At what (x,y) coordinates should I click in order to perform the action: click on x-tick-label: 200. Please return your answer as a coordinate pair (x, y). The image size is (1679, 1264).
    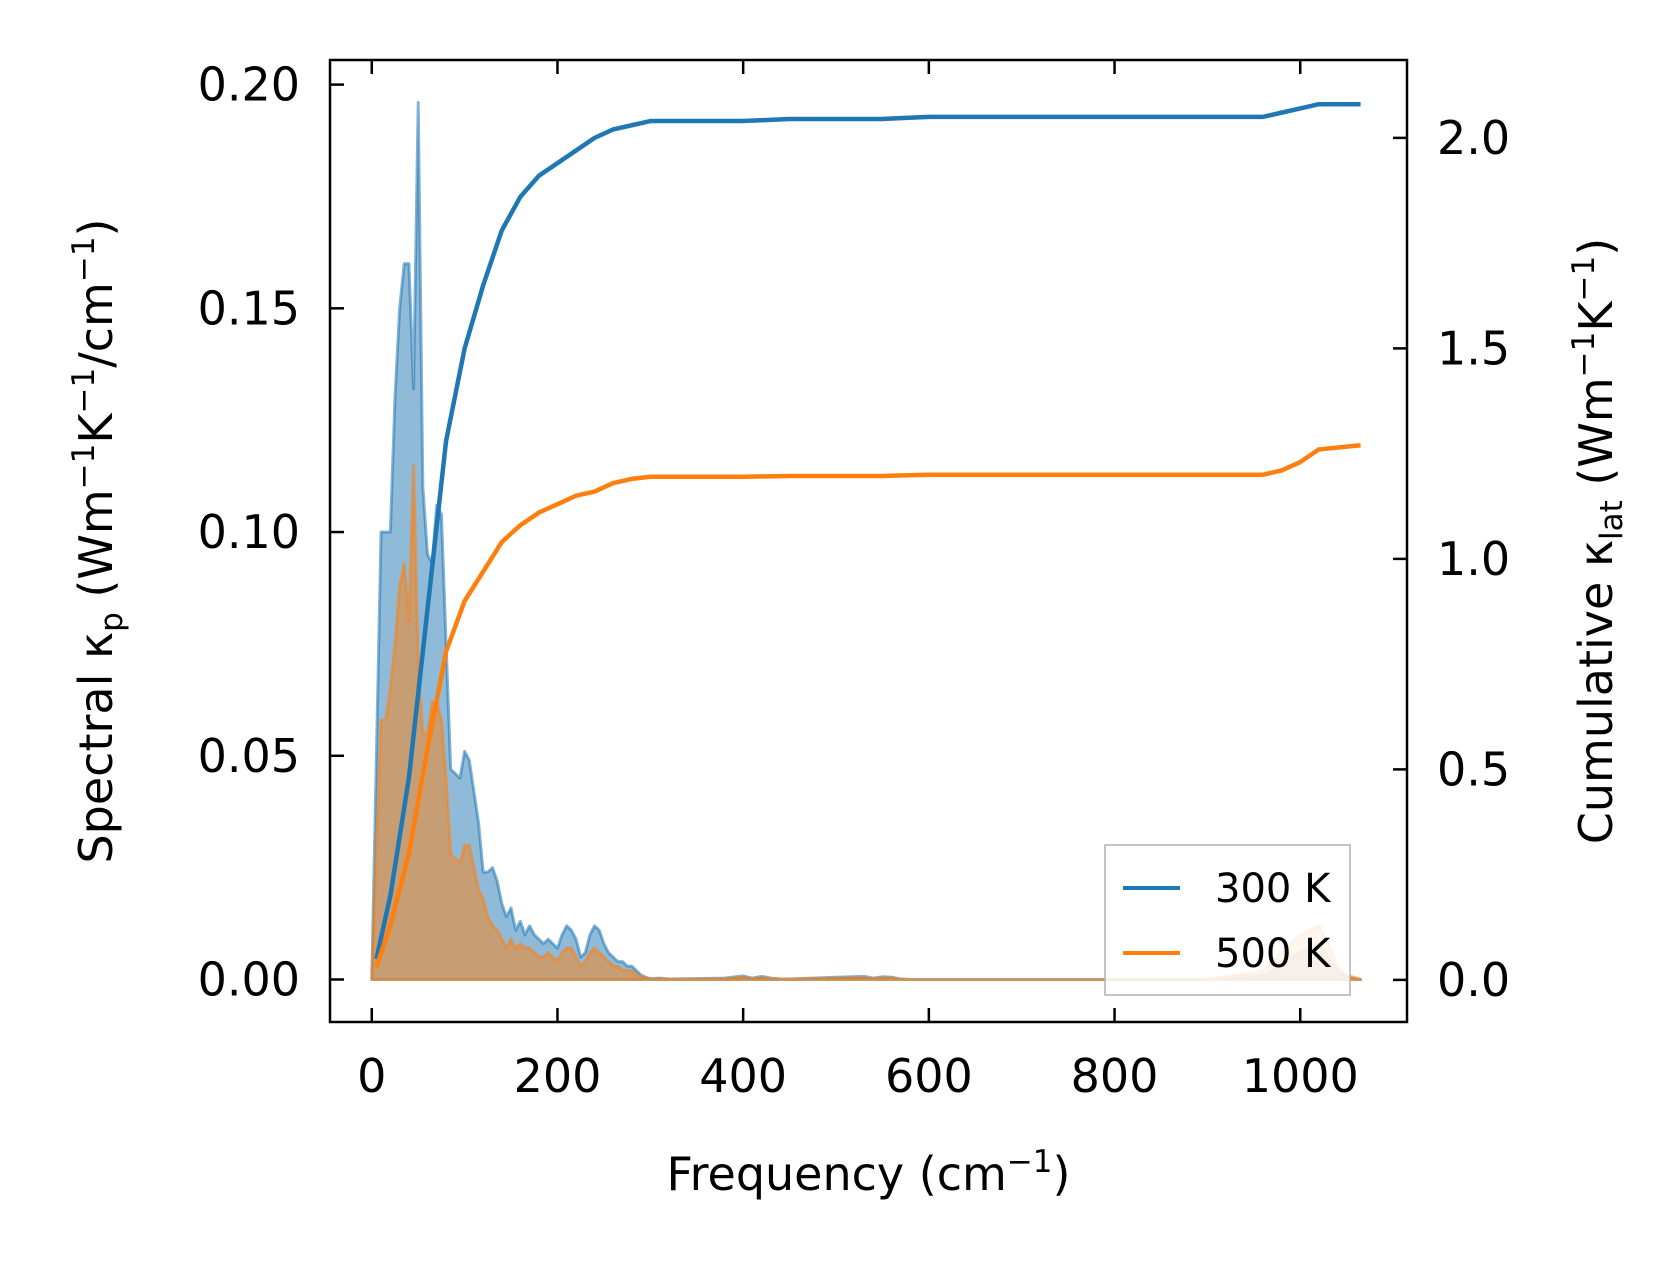
    Looking at the image, I should click on (558, 1076).